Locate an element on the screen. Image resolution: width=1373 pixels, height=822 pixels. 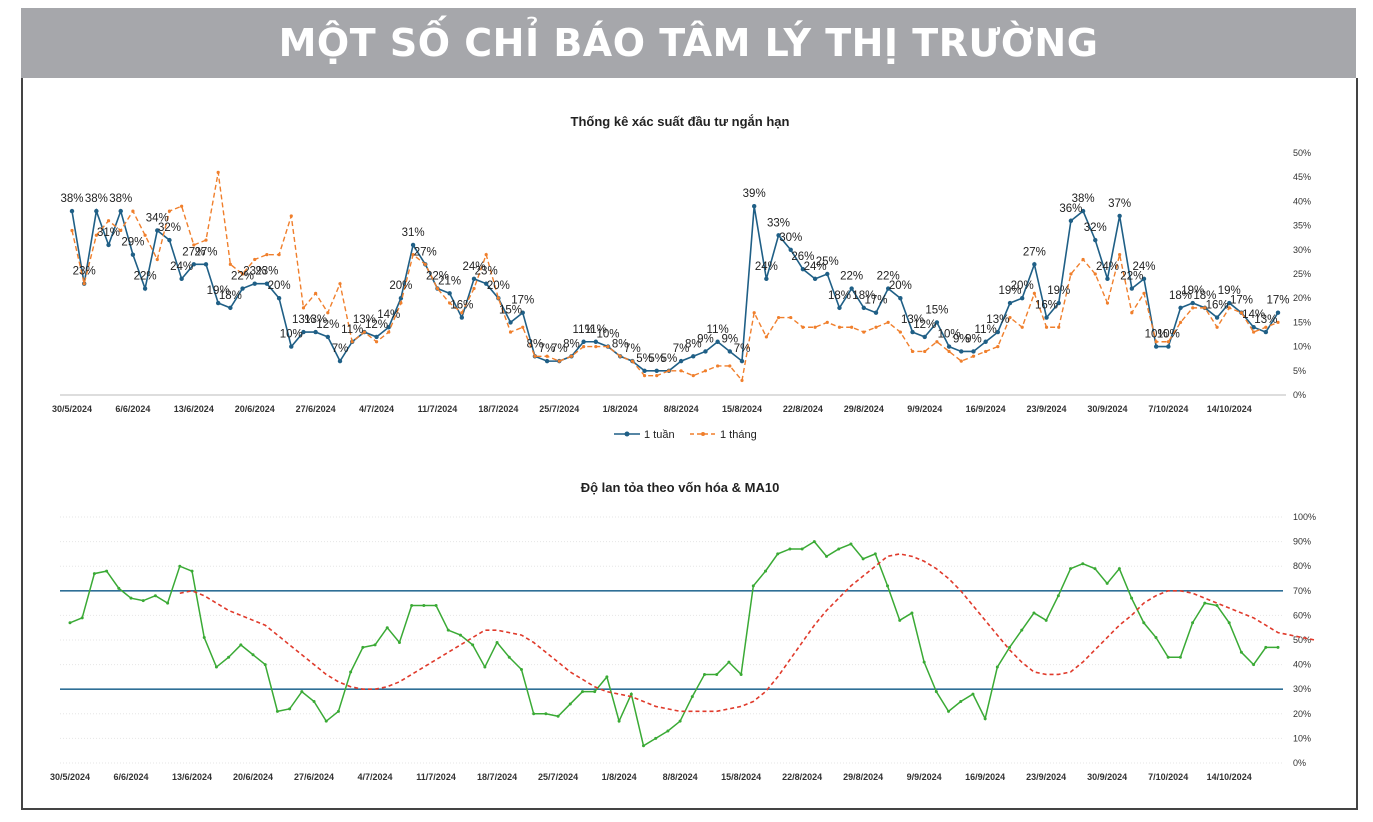
chart2-x-tick: 16/9/2024 is located at coordinates (985, 777).